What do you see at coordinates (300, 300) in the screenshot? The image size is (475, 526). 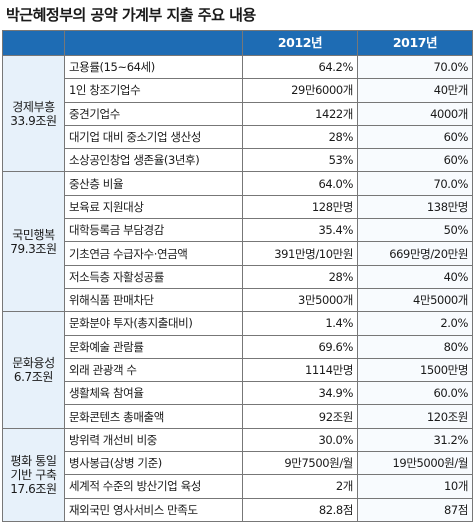 I see `value-2012-cell: 3만5000개` at bounding box center [300, 300].